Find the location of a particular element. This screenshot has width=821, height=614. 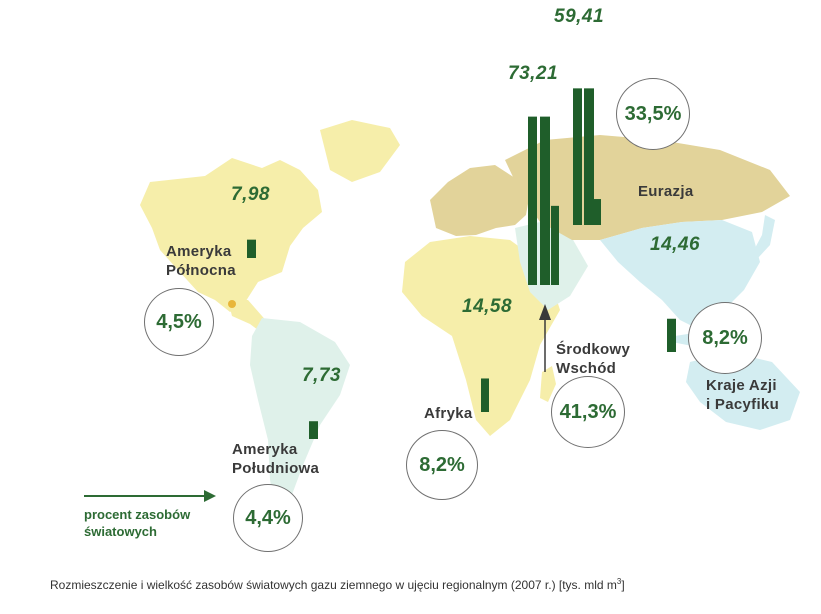

value-south-america: 7,73 is located at coordinates (321, 375).